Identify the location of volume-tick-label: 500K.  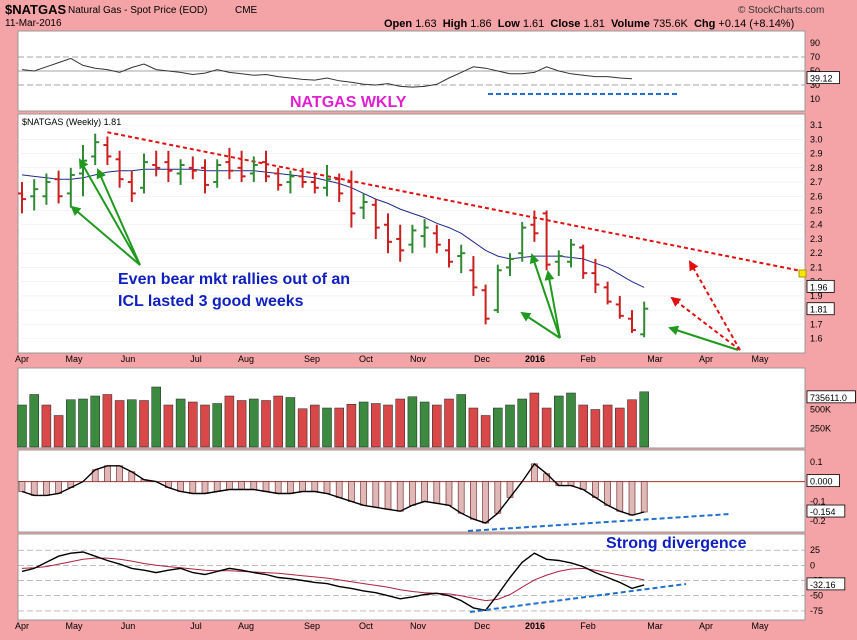
(820, 410).